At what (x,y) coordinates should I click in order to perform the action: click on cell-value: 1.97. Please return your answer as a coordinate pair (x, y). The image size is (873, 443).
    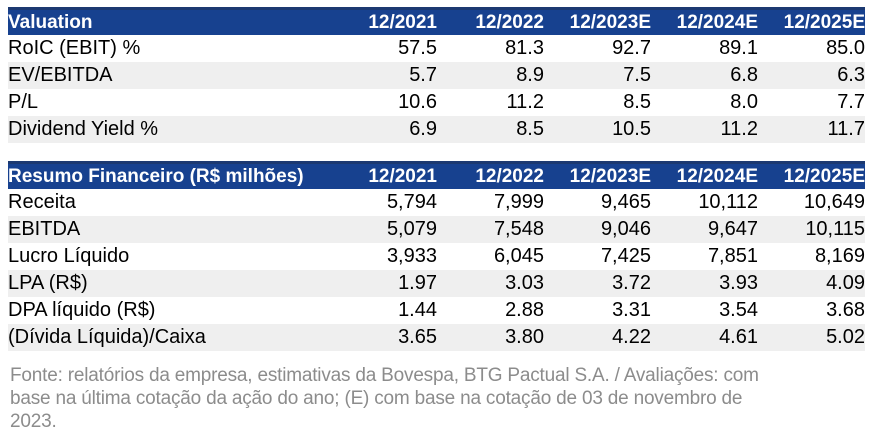
    Looking at the image, I should click on (417, 283).